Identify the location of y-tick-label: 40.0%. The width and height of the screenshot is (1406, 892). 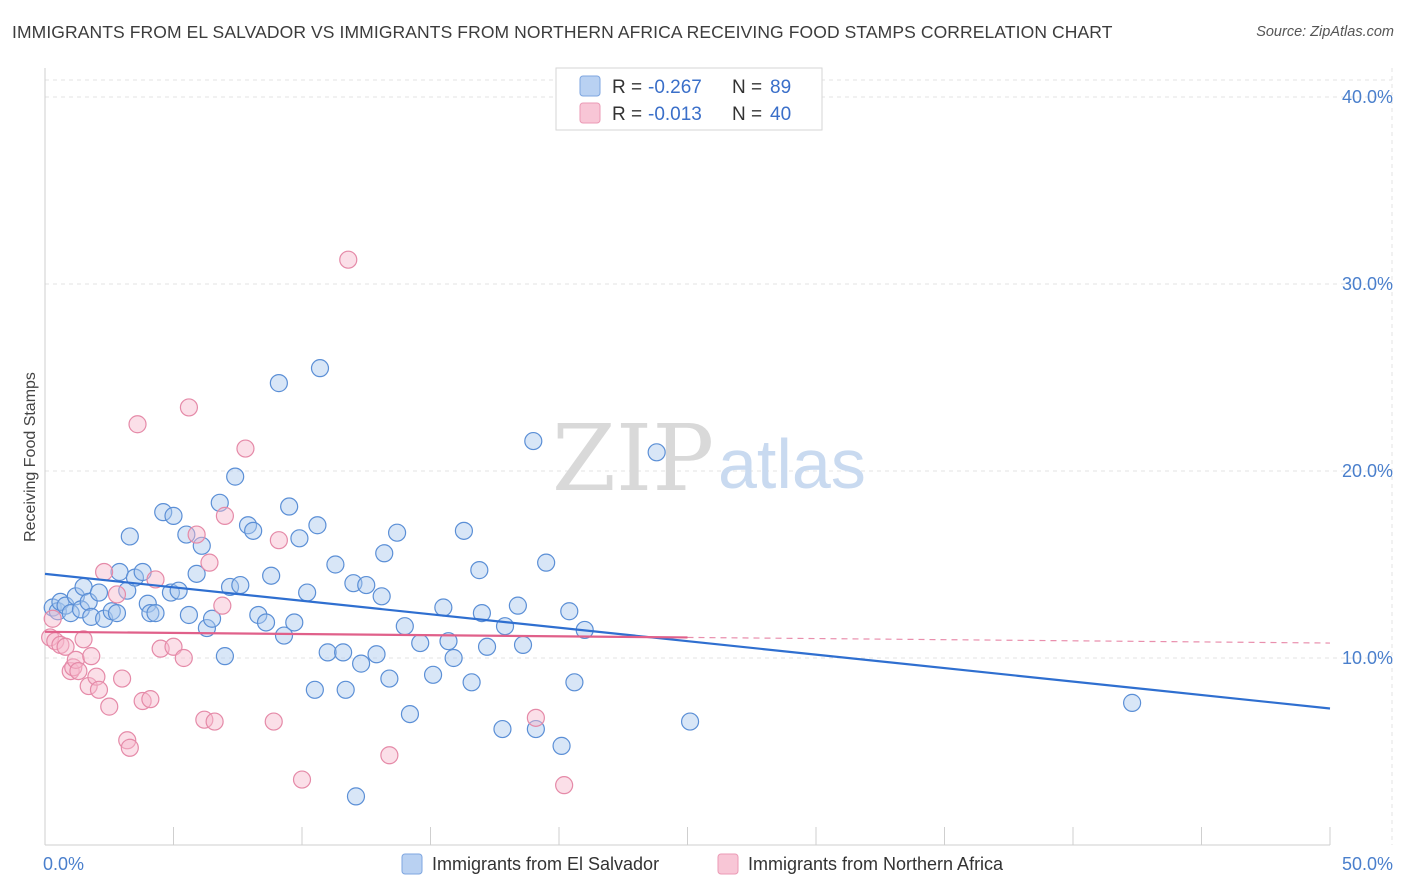
(1367, 97).